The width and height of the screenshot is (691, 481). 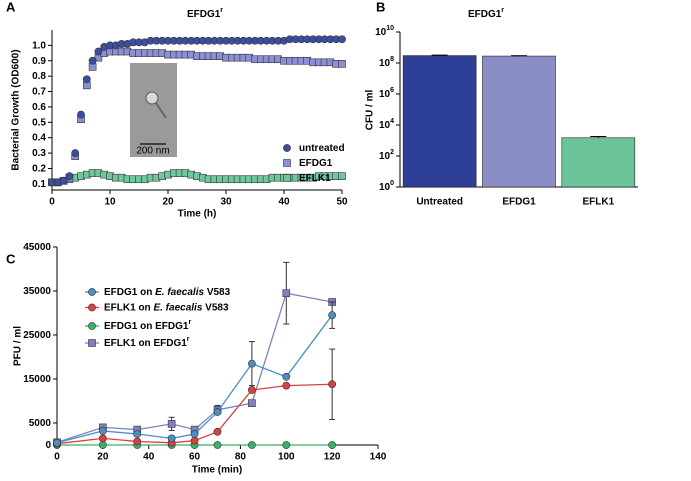 I want to click on y-tick-exponent: 4, so click(x=392, y=121).